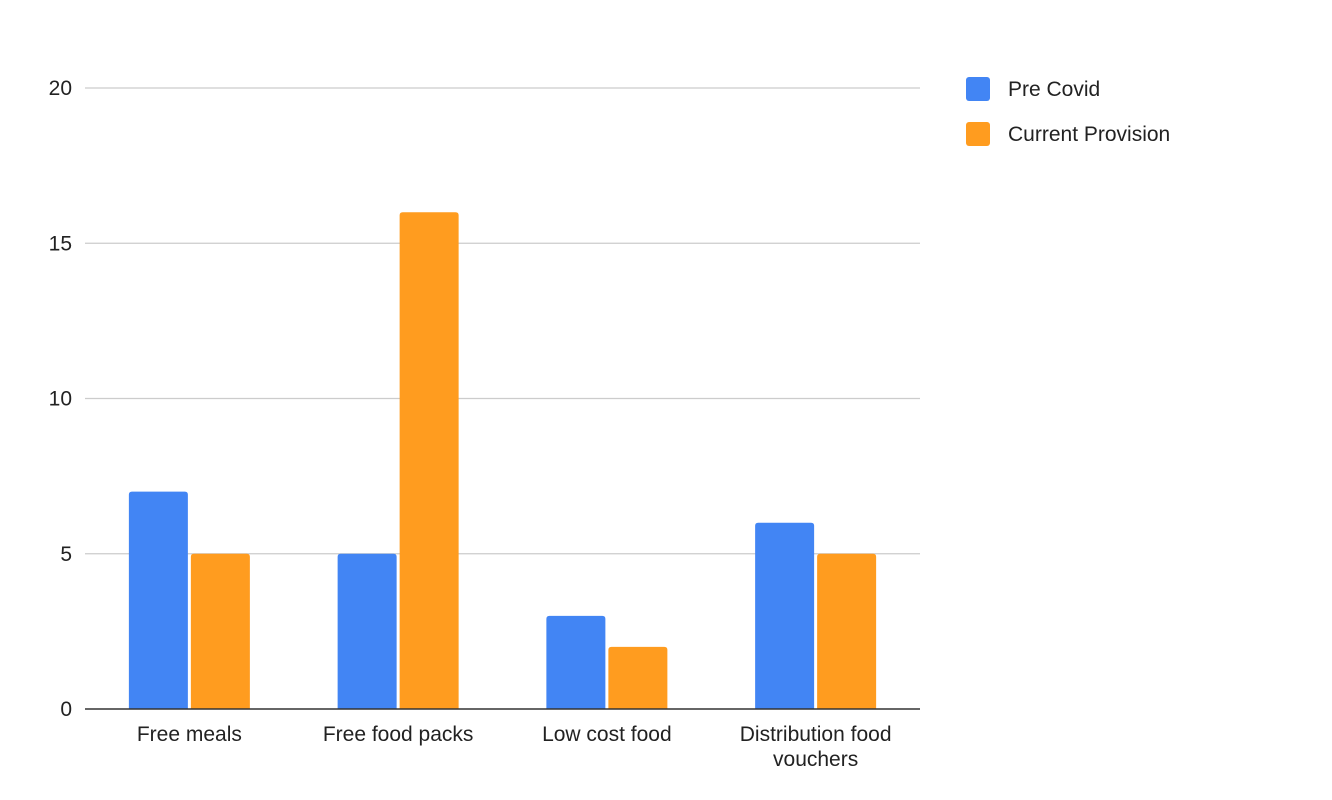  Describe the element at coordinates (66, 709) in the screenshot. I see `y-tick-label-0: 0` at that location.